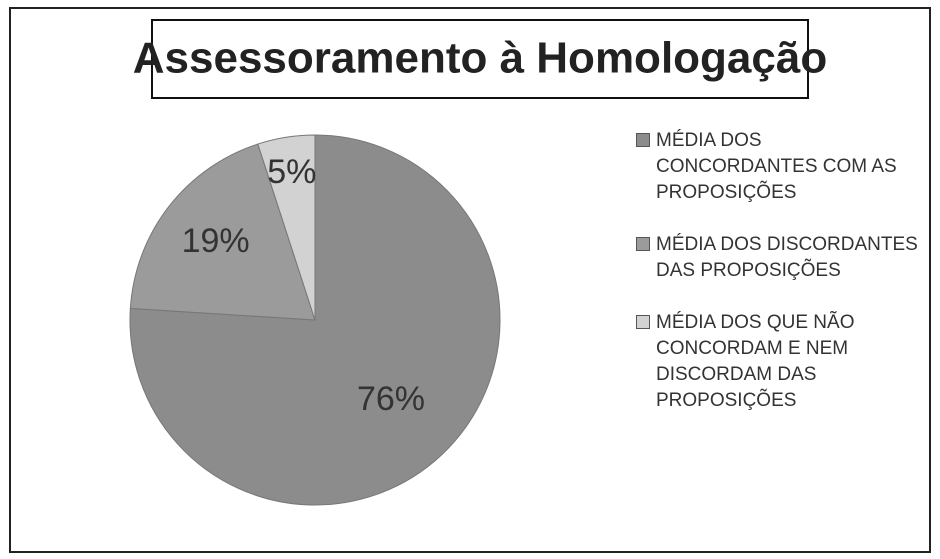 The height and width of the screenshot is (559, 940). I want to click on legend-item: MÉDIA DOS DISCORDANTES DAS PROPOSIÇÕES, so click(786, 258).